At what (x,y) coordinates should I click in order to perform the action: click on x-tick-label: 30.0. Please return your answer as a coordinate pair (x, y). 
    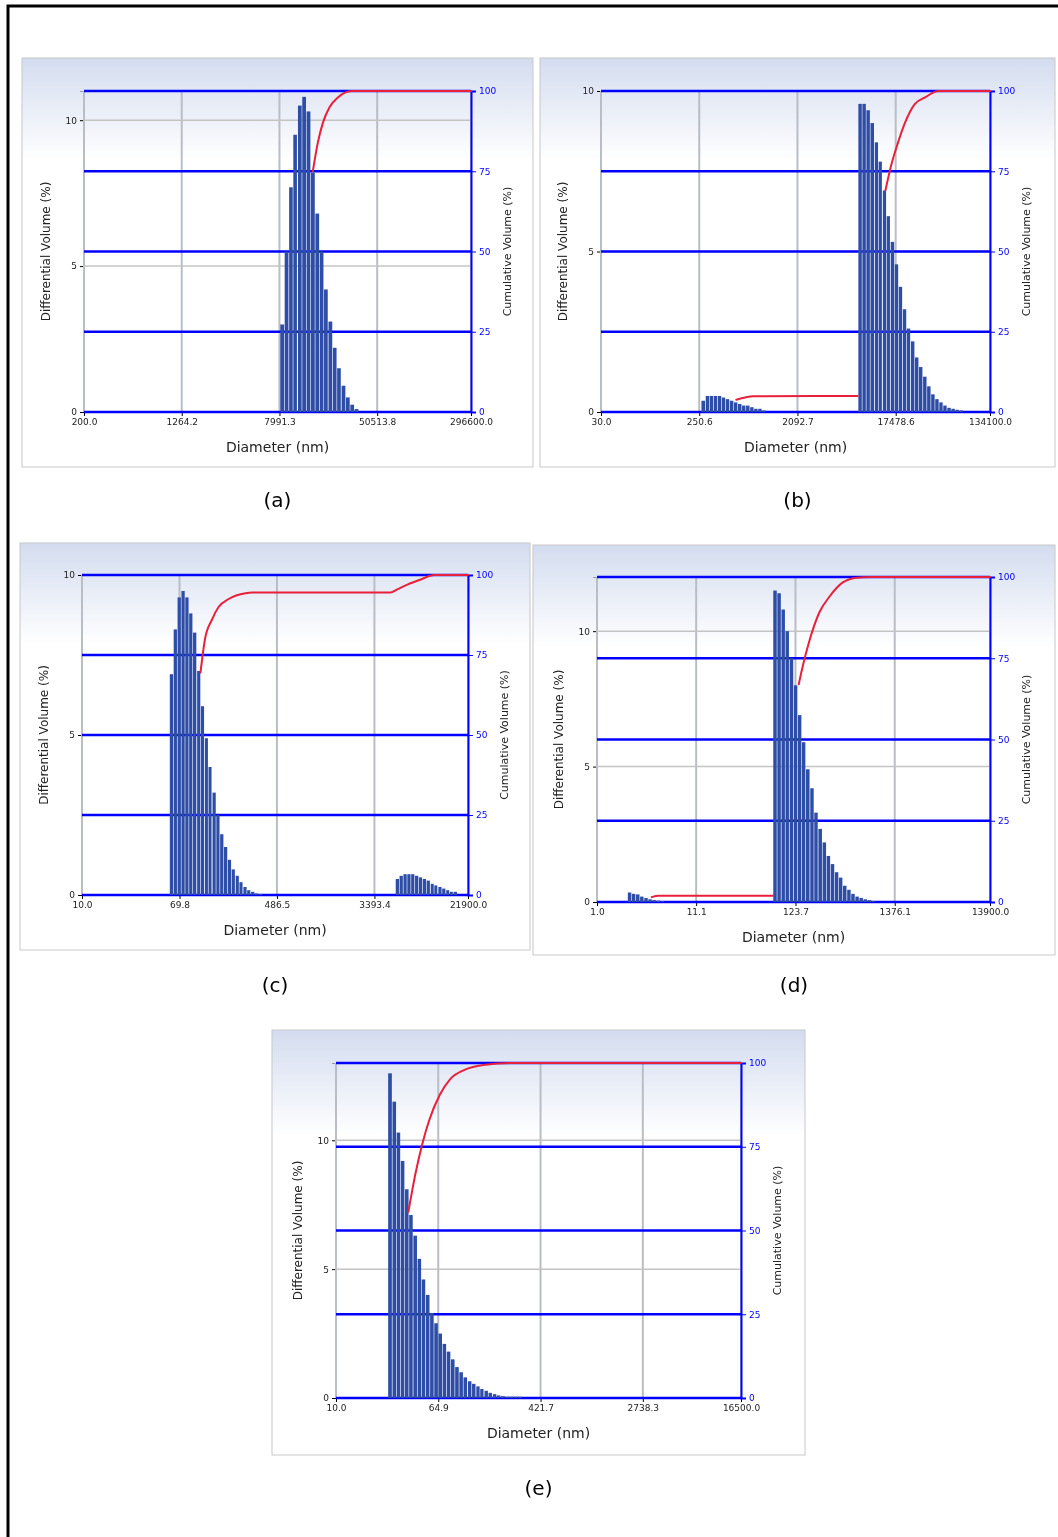
    Looking at the image, I should click on (601, 422).